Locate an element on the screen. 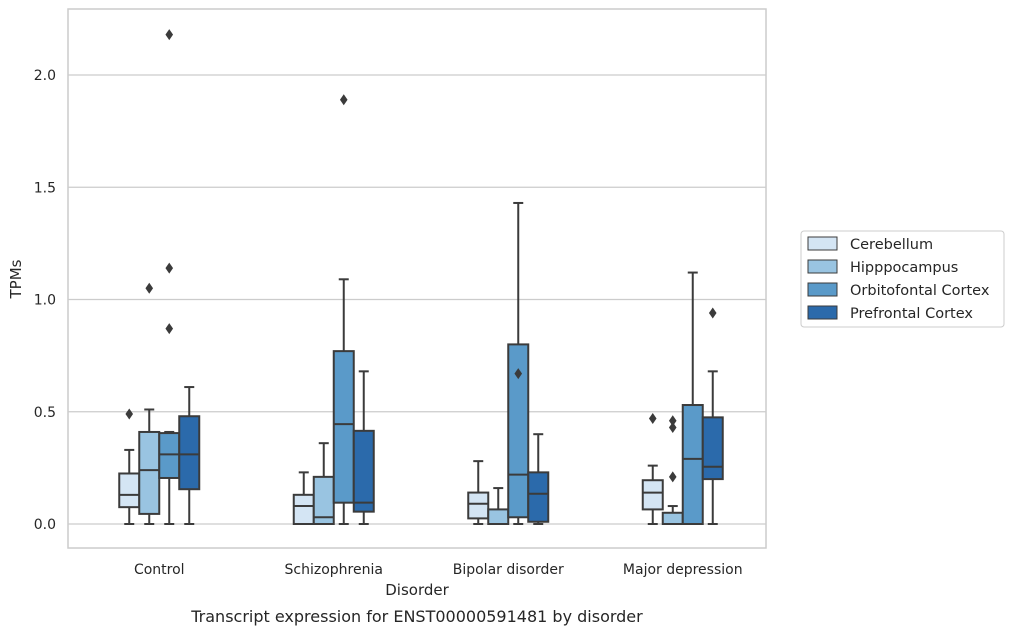 The height and width of the screenshot is (634, 1014). x-axis-title: Disorder is located at coordinates (417, 590).